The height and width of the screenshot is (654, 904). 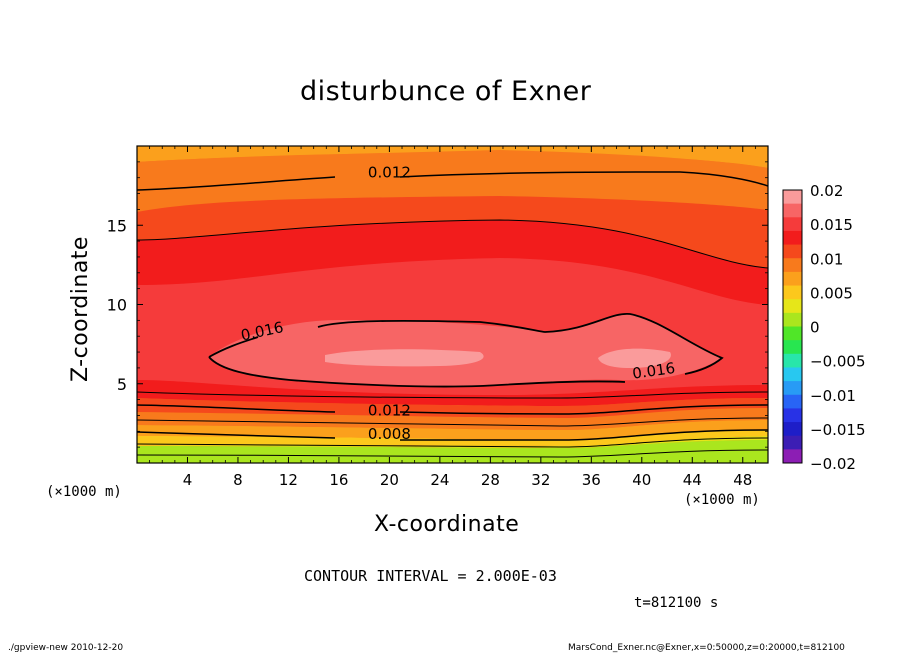 I want to click on band-upper-orange, so click(x=452, y=181).